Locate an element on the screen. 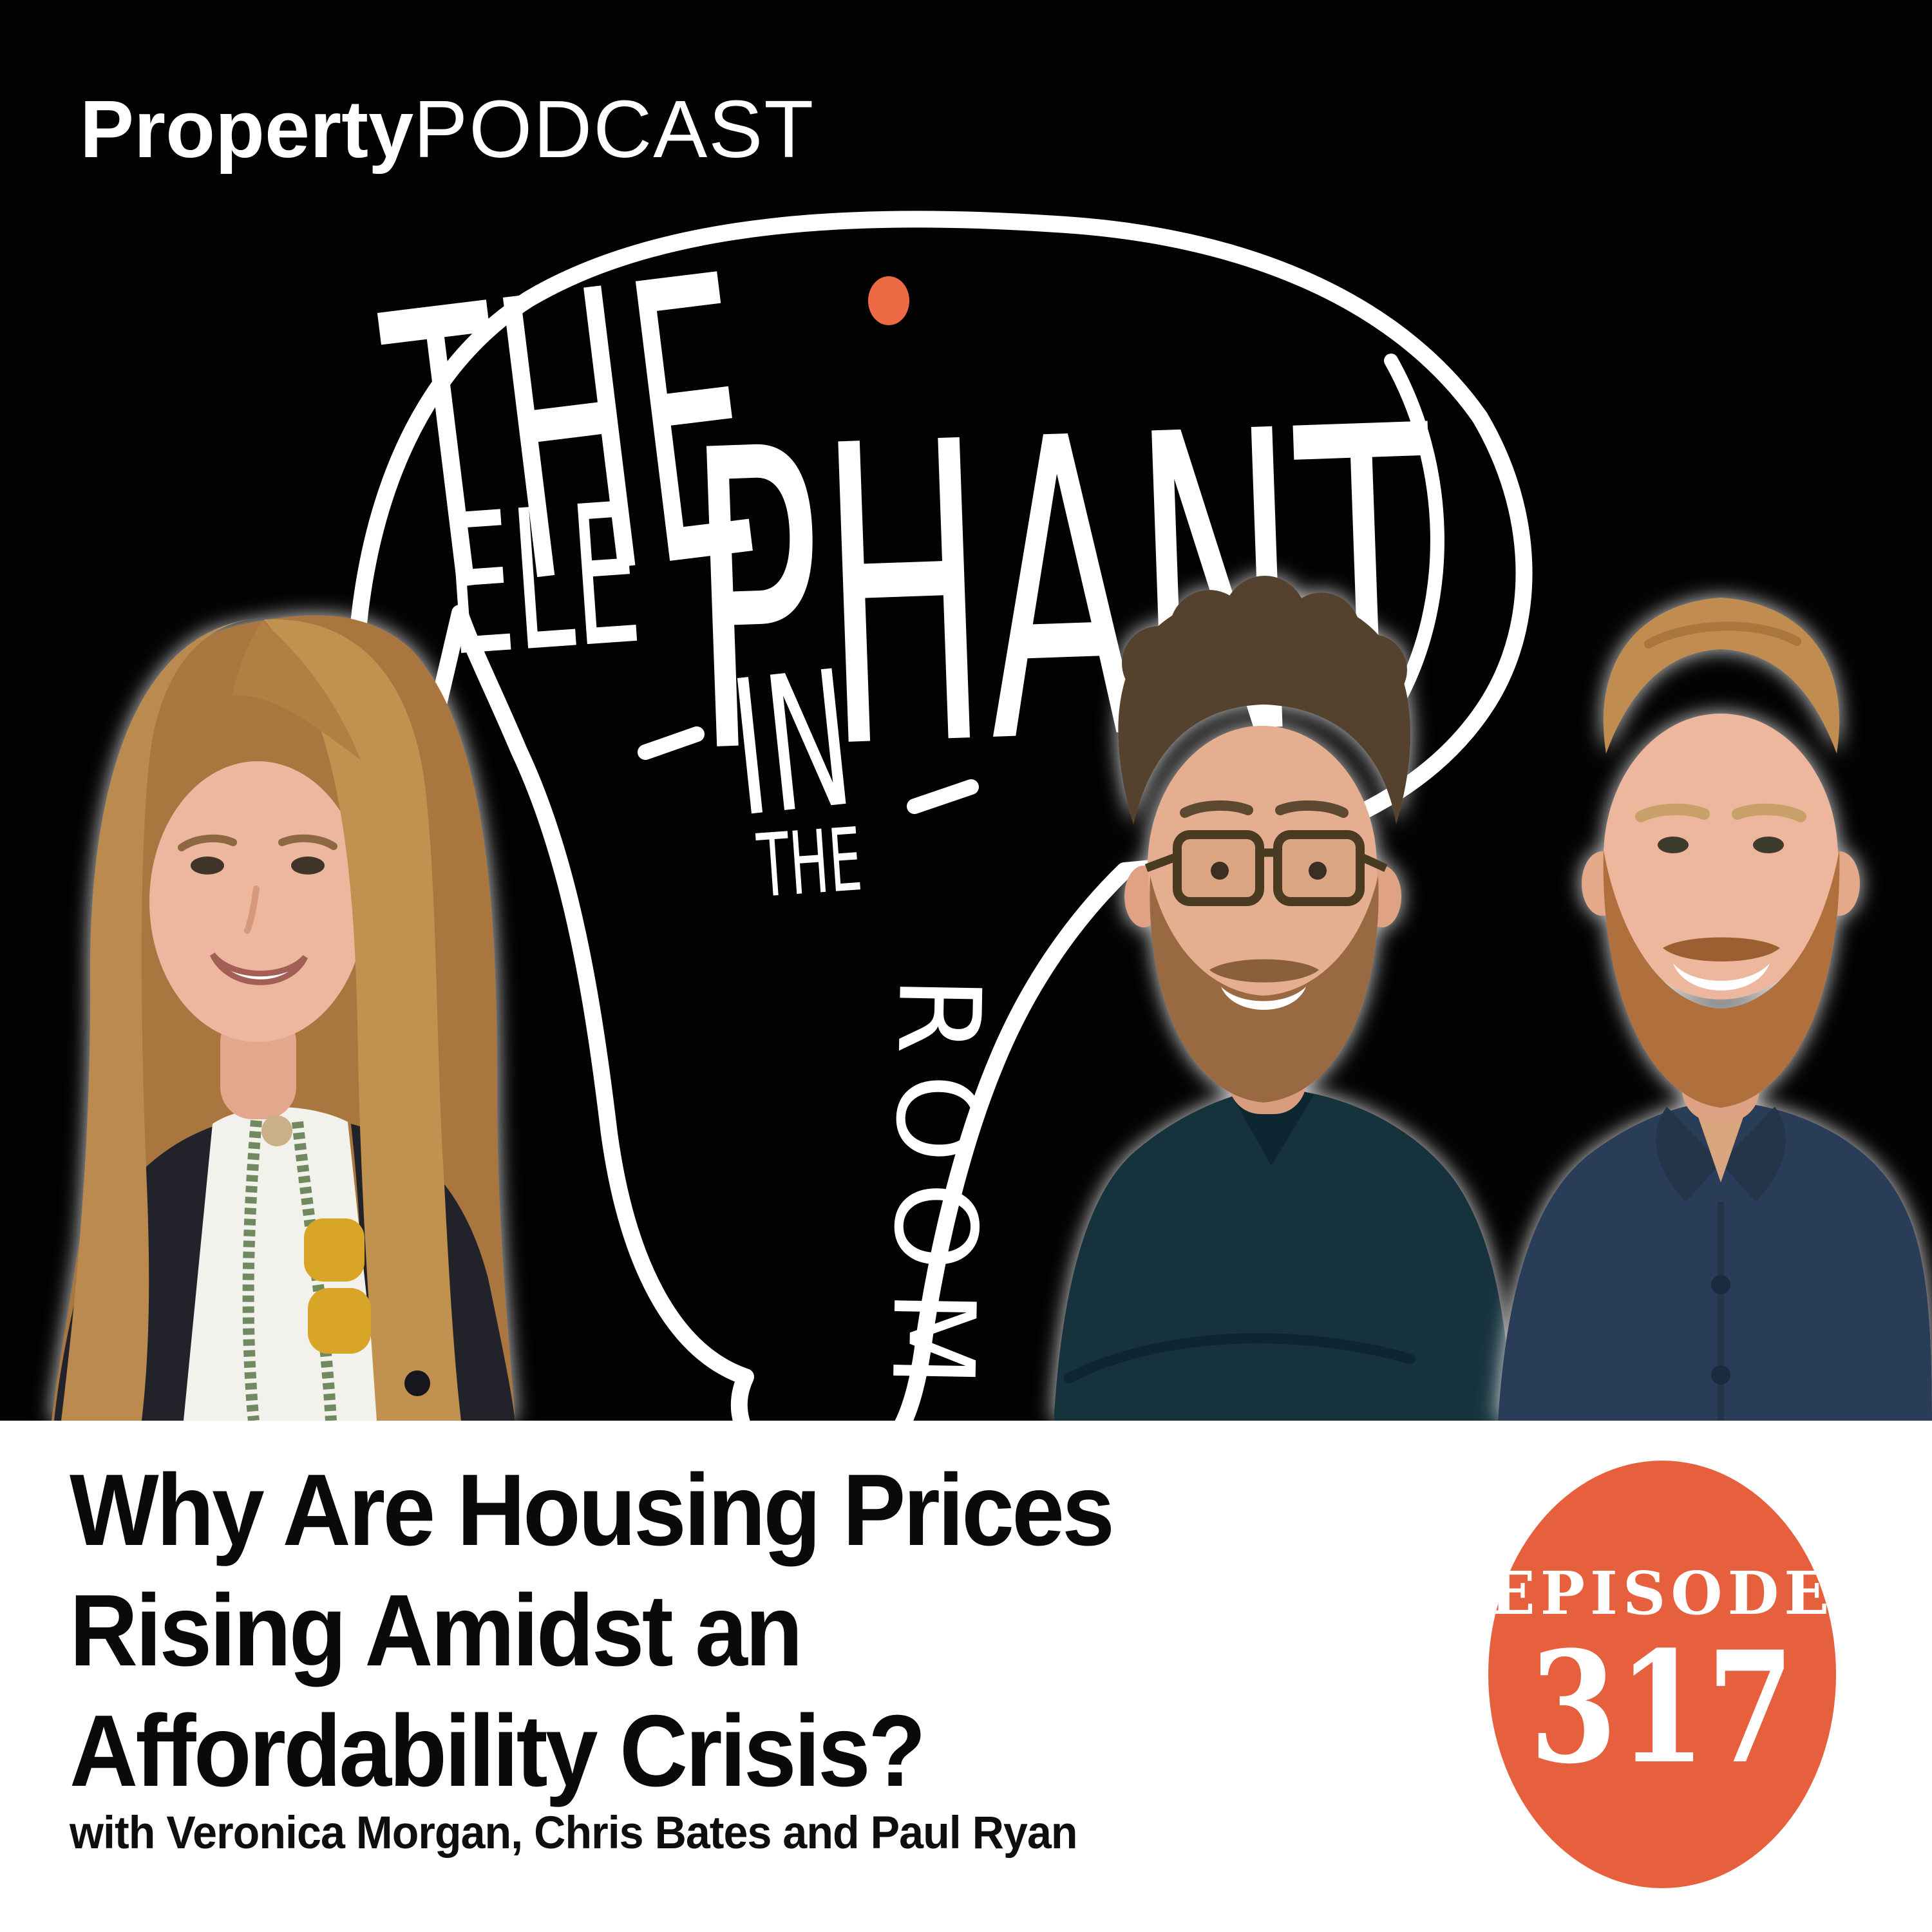  woman-brow-left is located at coordinates (207, 843).